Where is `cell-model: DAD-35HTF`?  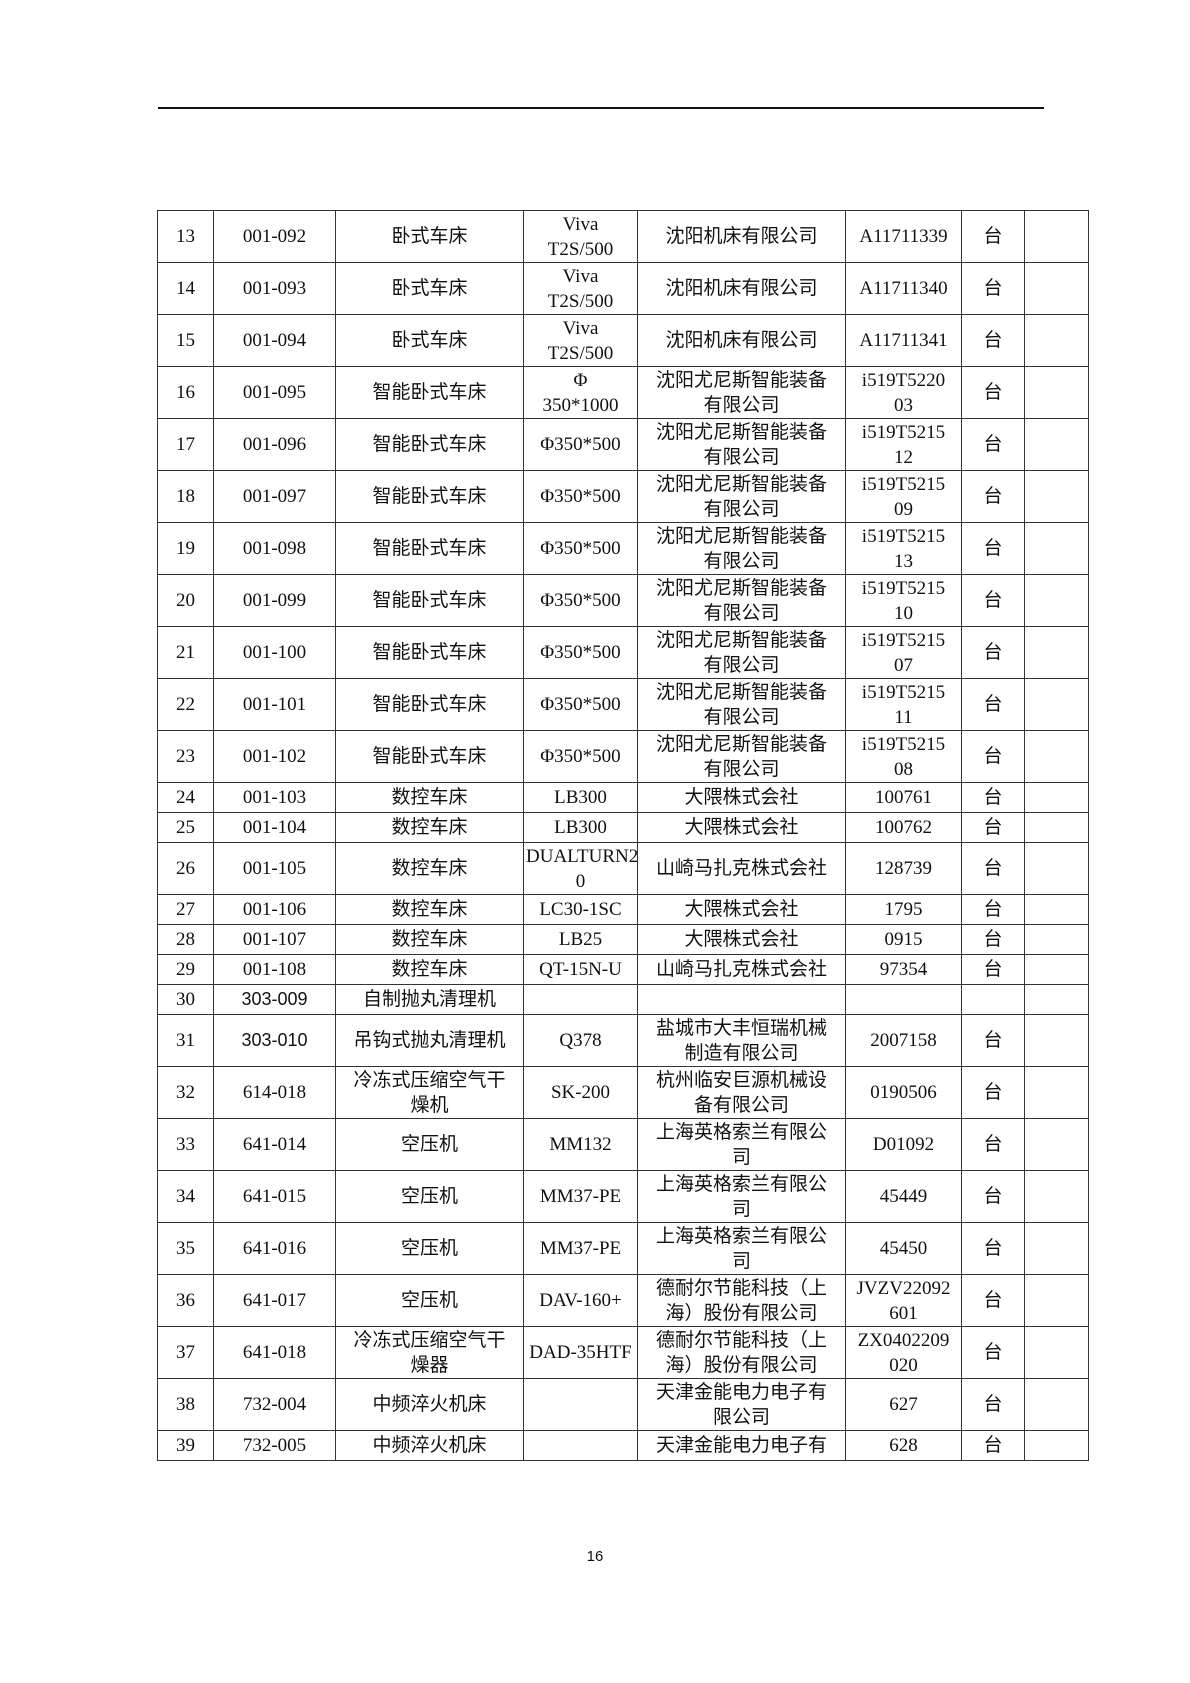 cell-model: DAD-35HTF is located at coordinates (580, 1352).